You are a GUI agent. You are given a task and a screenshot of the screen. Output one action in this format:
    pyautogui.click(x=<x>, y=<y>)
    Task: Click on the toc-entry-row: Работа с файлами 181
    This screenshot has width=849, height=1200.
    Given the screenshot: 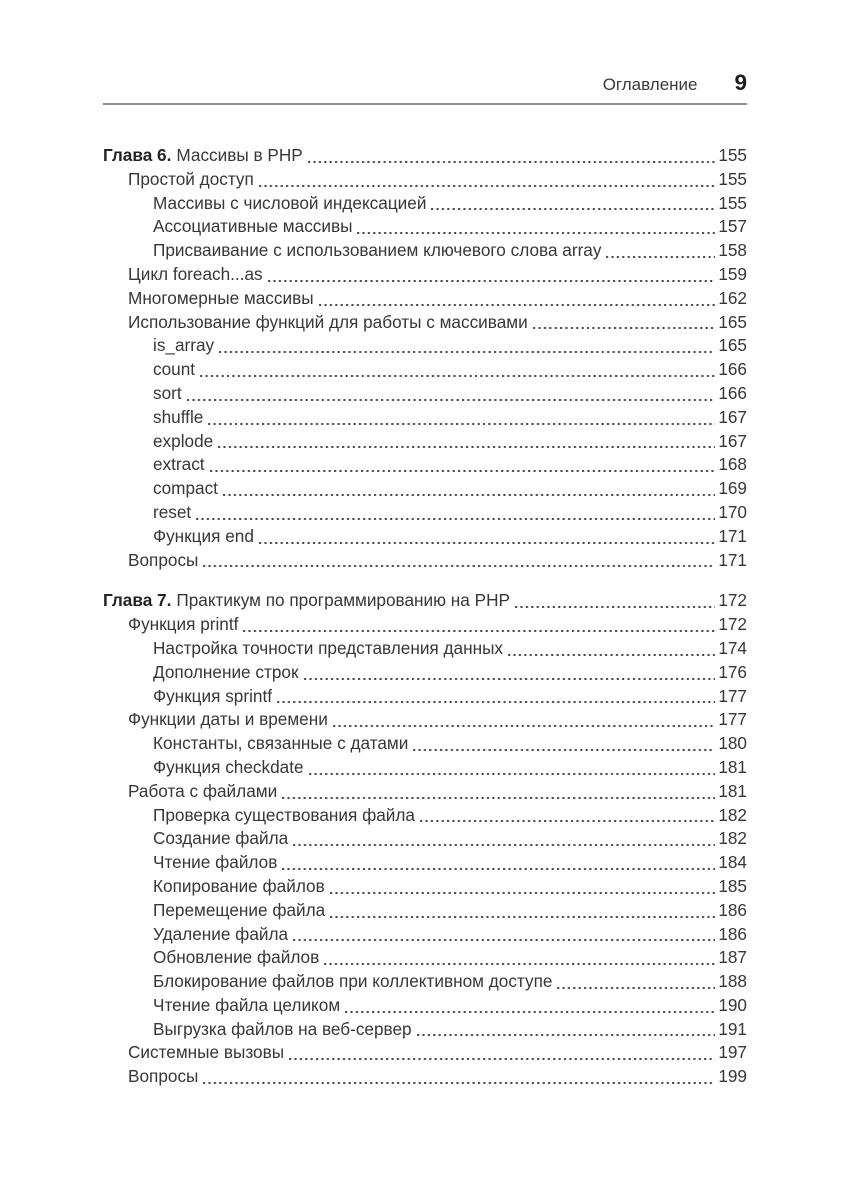 What is the action you would take?
    pyautogui.click(x=425, y=792)
    